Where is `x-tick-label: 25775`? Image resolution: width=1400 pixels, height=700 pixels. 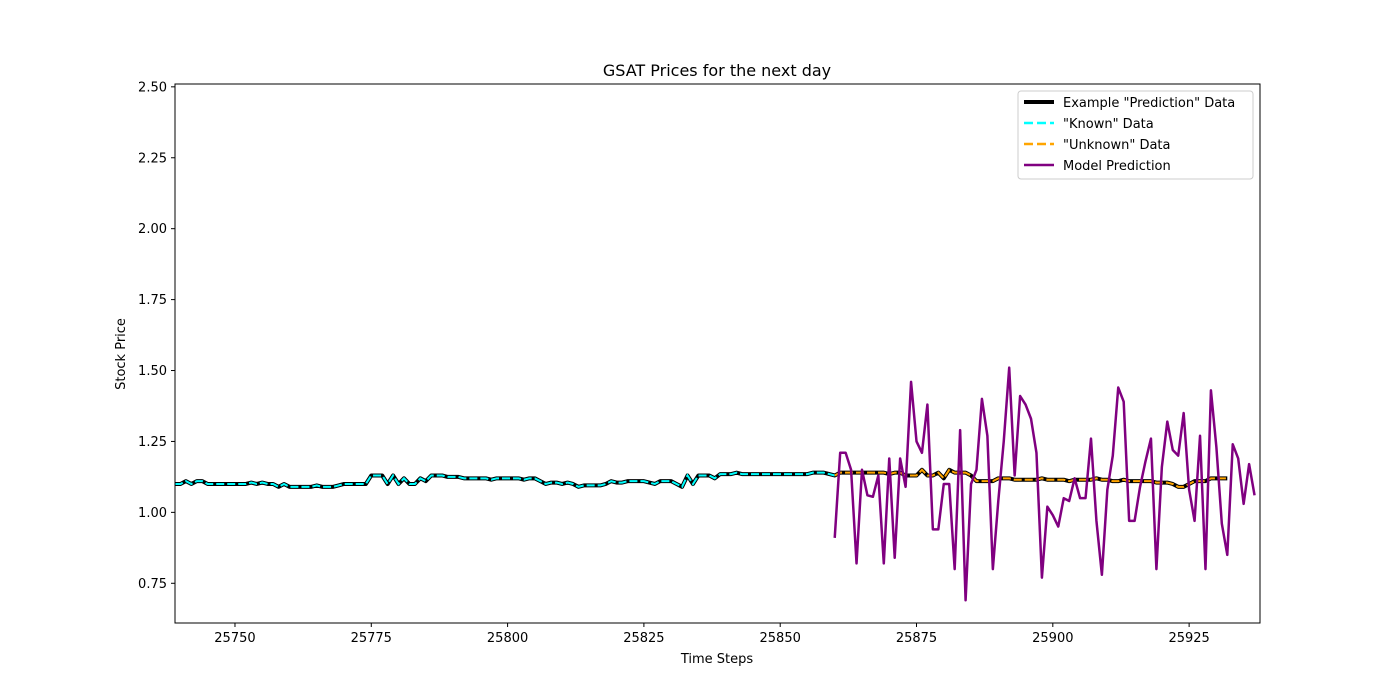
x-tick-label: 25775 is located at coordinates (371, 638).